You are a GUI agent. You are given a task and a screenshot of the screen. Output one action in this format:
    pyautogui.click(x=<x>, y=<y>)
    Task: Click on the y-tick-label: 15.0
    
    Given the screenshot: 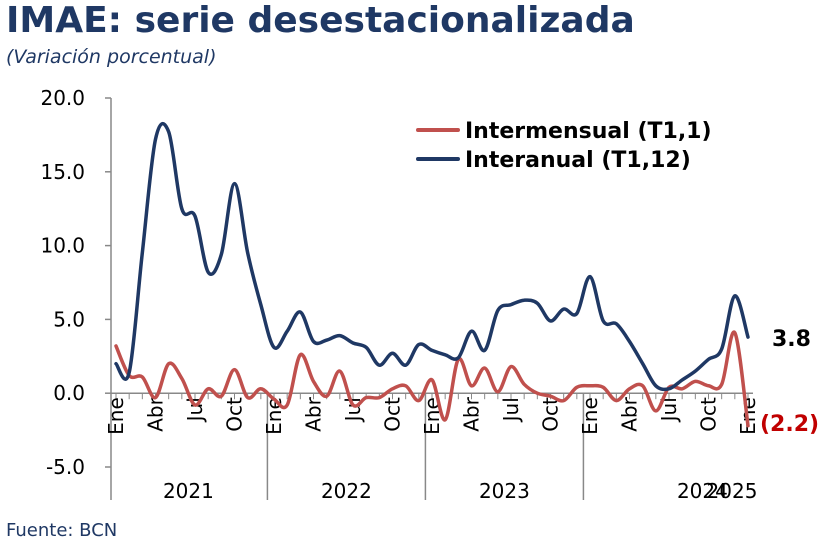 What is the action you would take?
    pyautogui.click(x=62, y=172)
    